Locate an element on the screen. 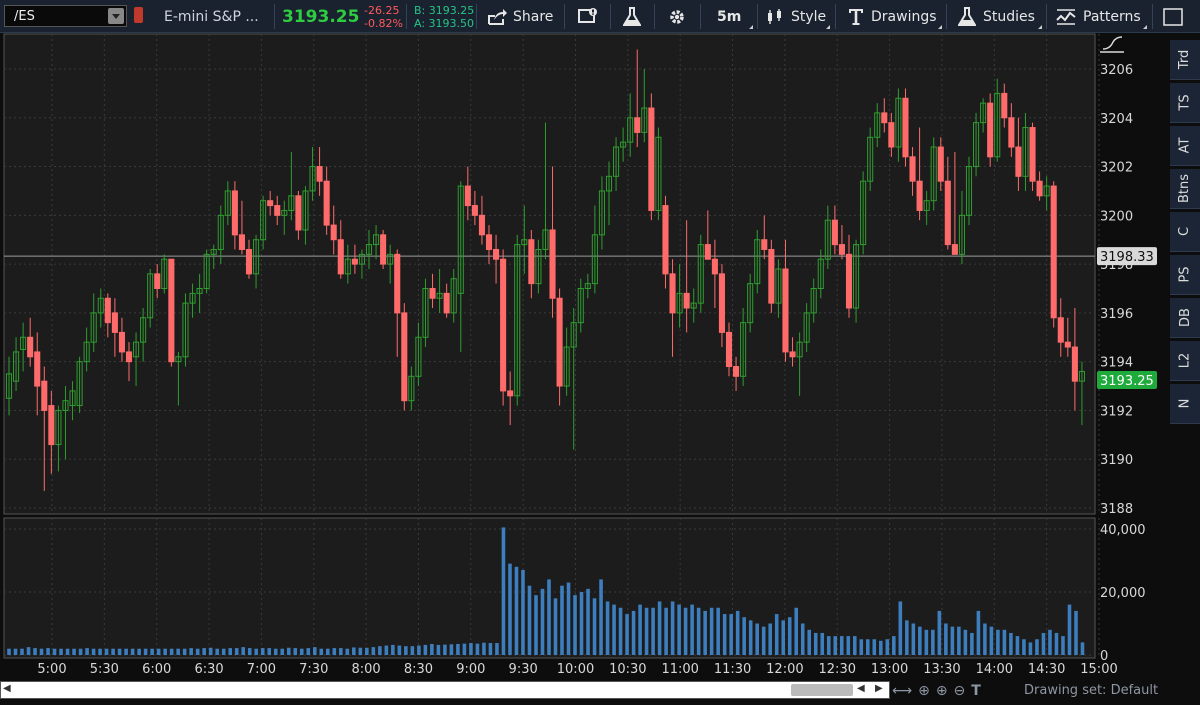 The height and width of the screenshot is (705, 1200). studies-button: Studies is located at coordinates (996, 16).